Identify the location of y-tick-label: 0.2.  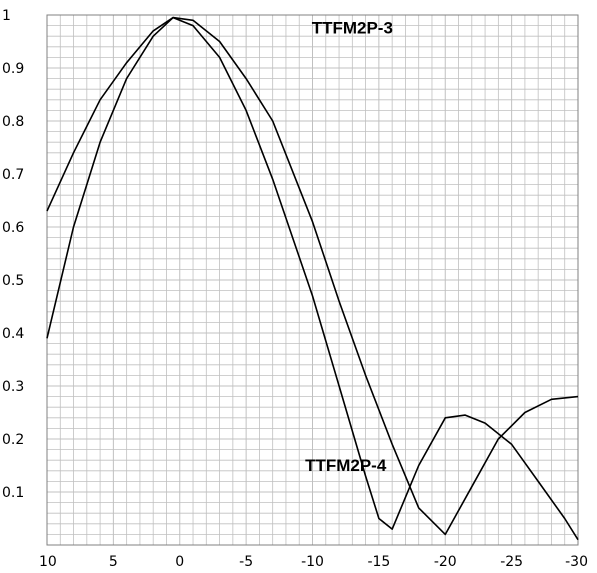
(13, 440).